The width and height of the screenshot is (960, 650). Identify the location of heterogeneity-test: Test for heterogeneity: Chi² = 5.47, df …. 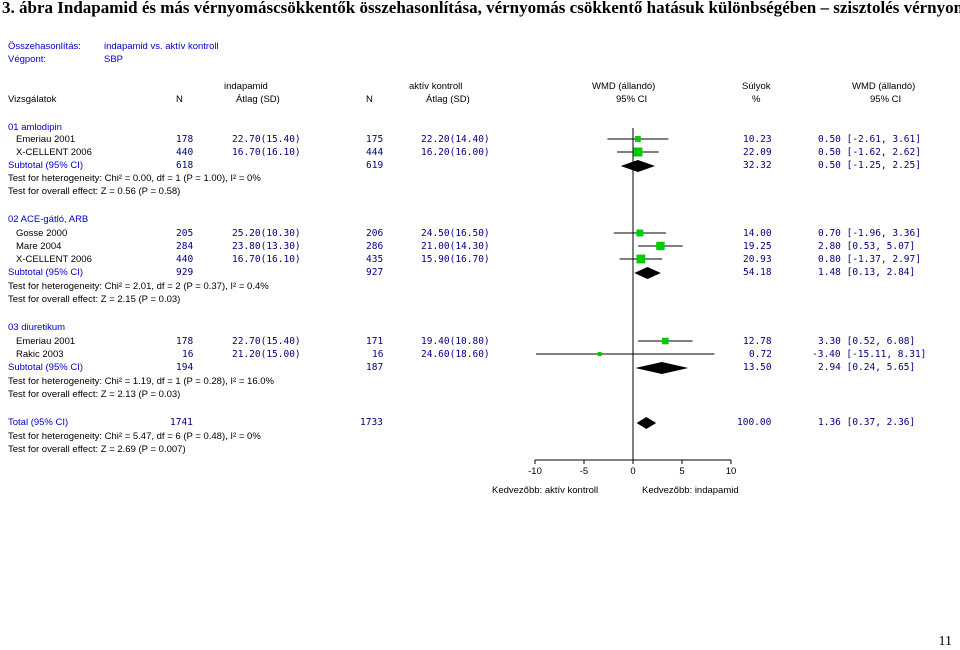
(134, 436).